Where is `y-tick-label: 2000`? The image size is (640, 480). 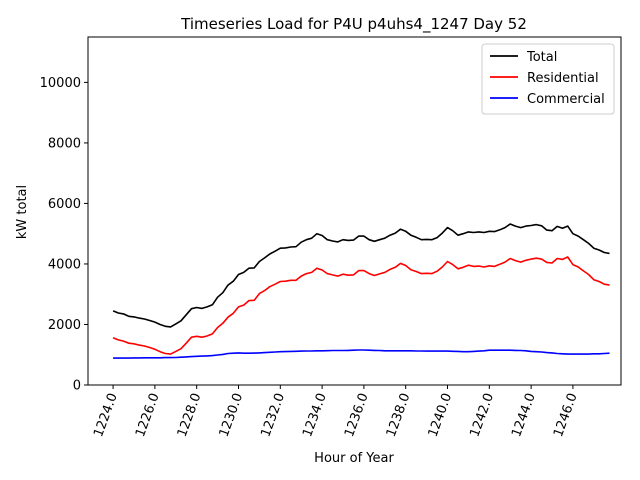
y-tick-label: 2000 is located at coordinates (64, 325).